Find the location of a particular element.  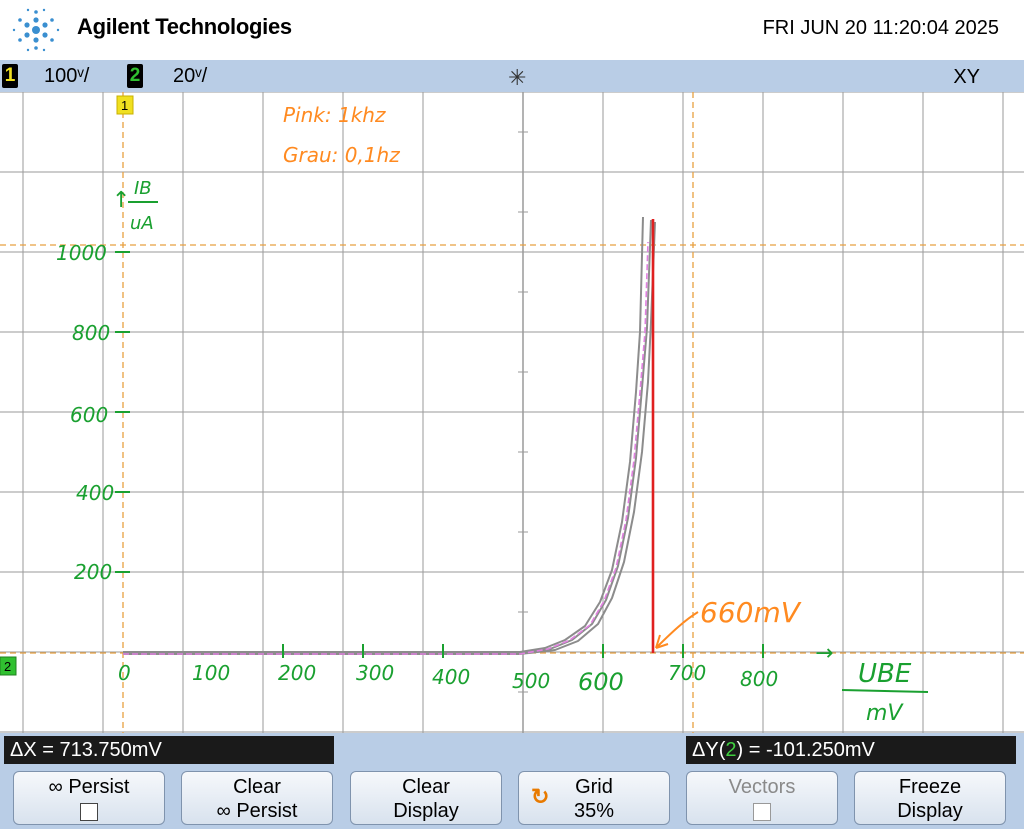

y-tick-1000: 1000 is located at coordinates (81, 253).